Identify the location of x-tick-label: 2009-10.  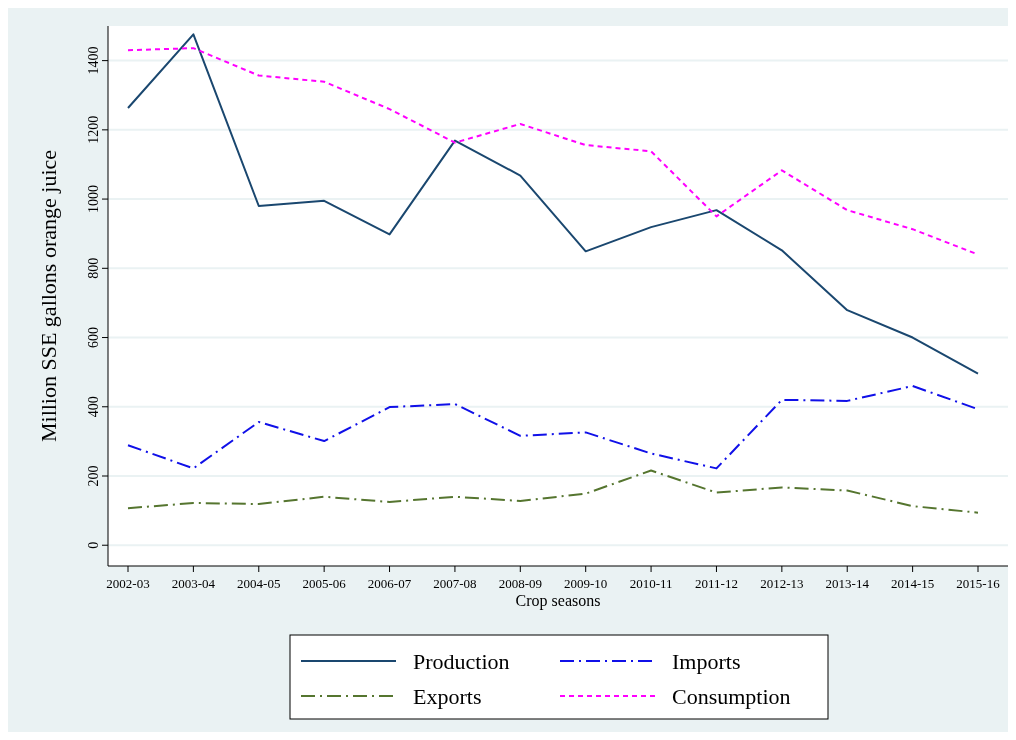
(586, 583).